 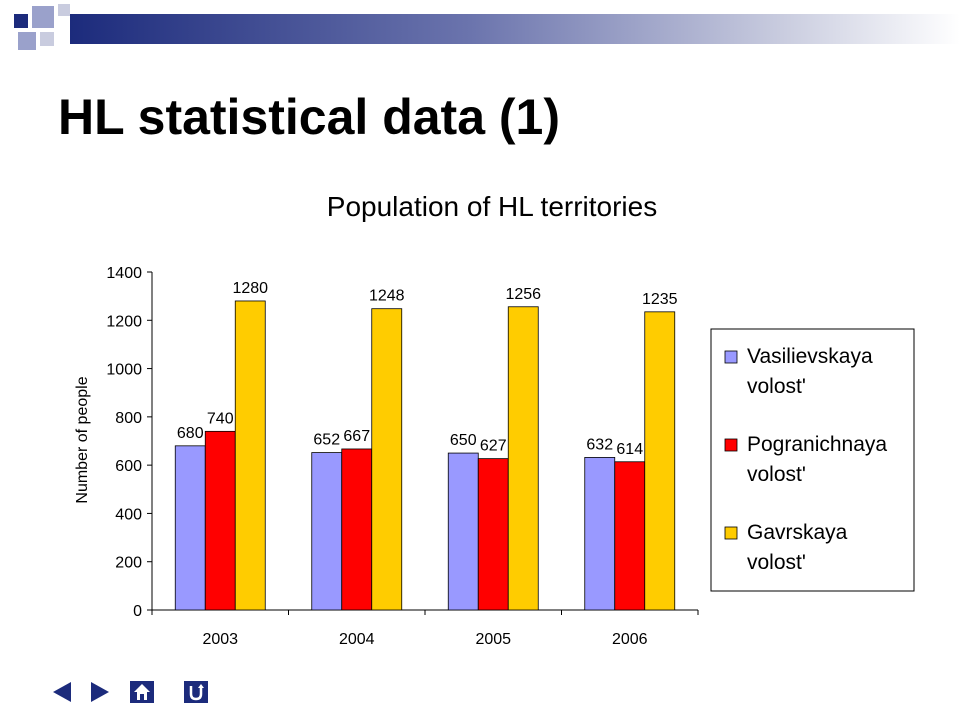 I want to click on legend-label: Pogranichnaya volost', so click(x=817, y=459).